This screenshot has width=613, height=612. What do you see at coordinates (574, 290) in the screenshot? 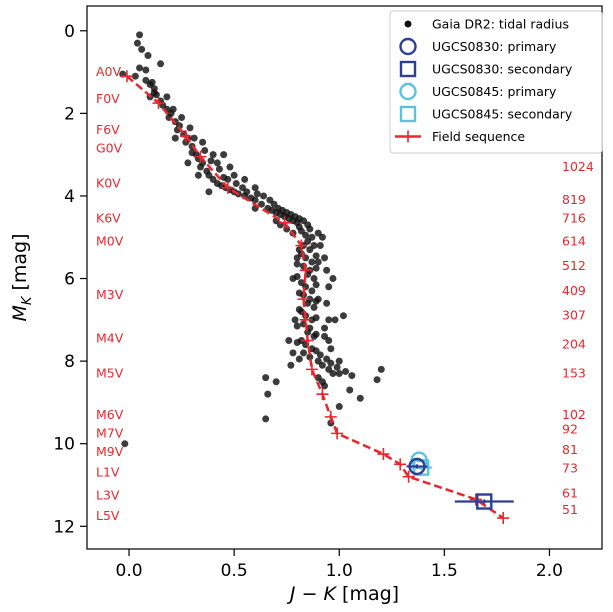
I see `right-value-label: 409` at bounding box center [574, 290].